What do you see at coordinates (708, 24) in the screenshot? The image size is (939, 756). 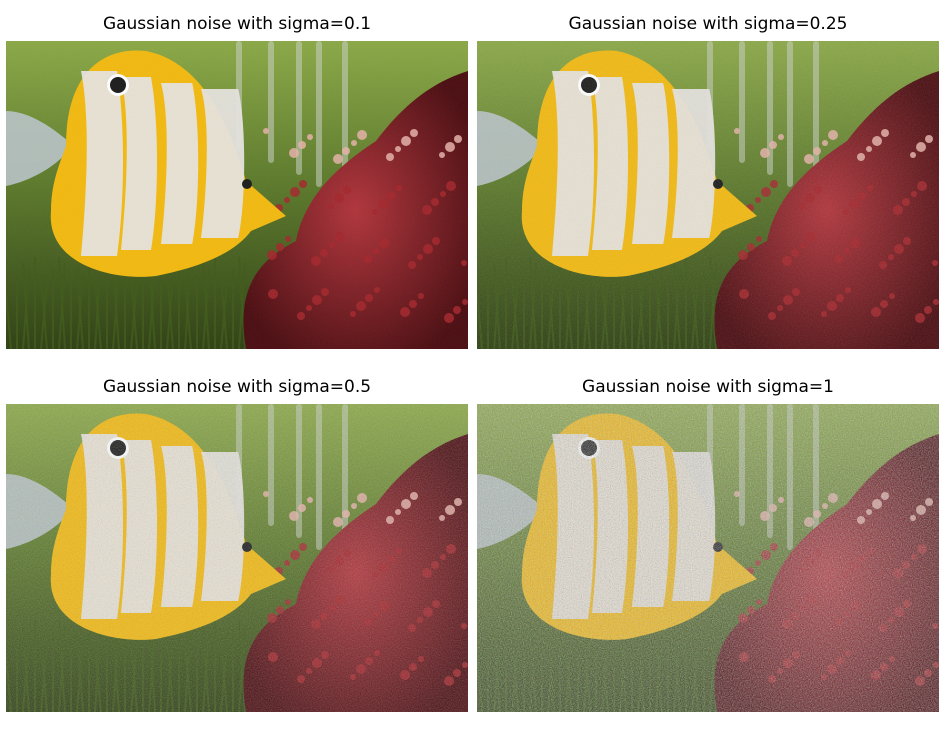 I see `panel-title: Gaussian noise with sigma=0.25` at bounding box center [708, 24].